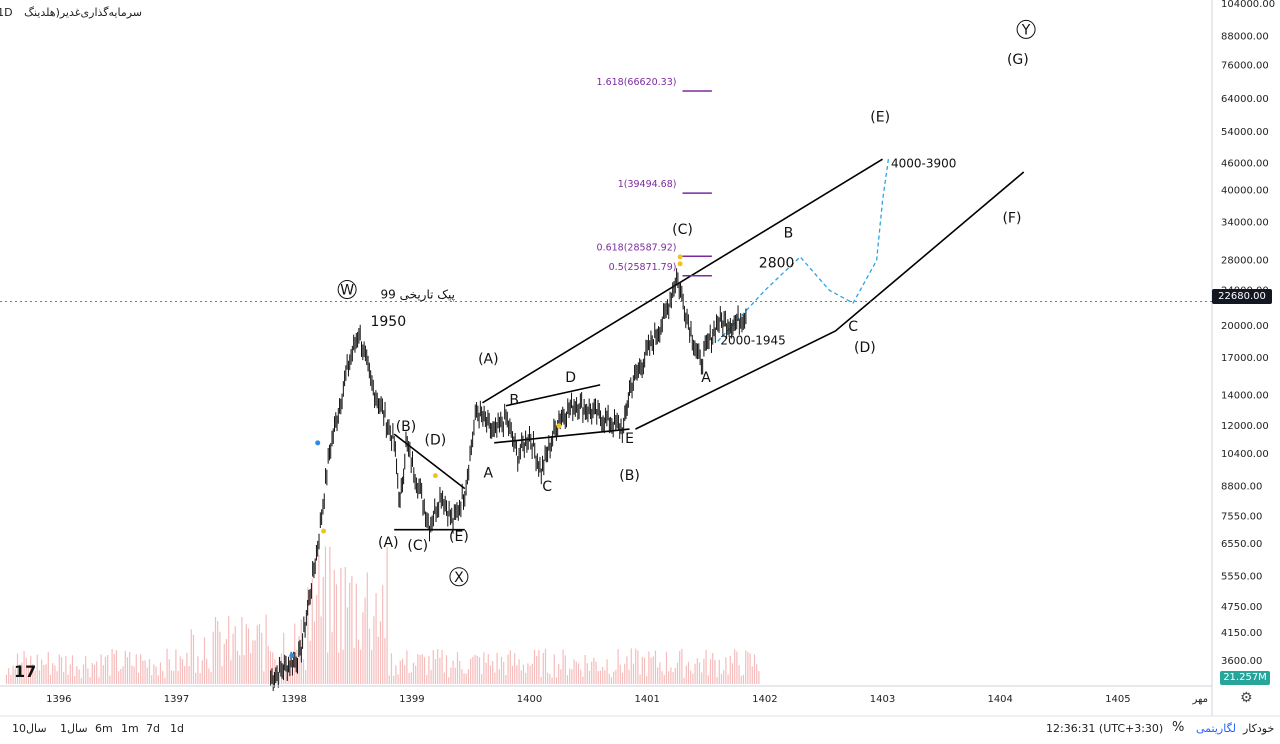 This screenshot has height=744, width=1280. Describe the element at coordinates (637, 247) in the screenshot. I see `fib-label: 0.618(28587.92)` at that location.